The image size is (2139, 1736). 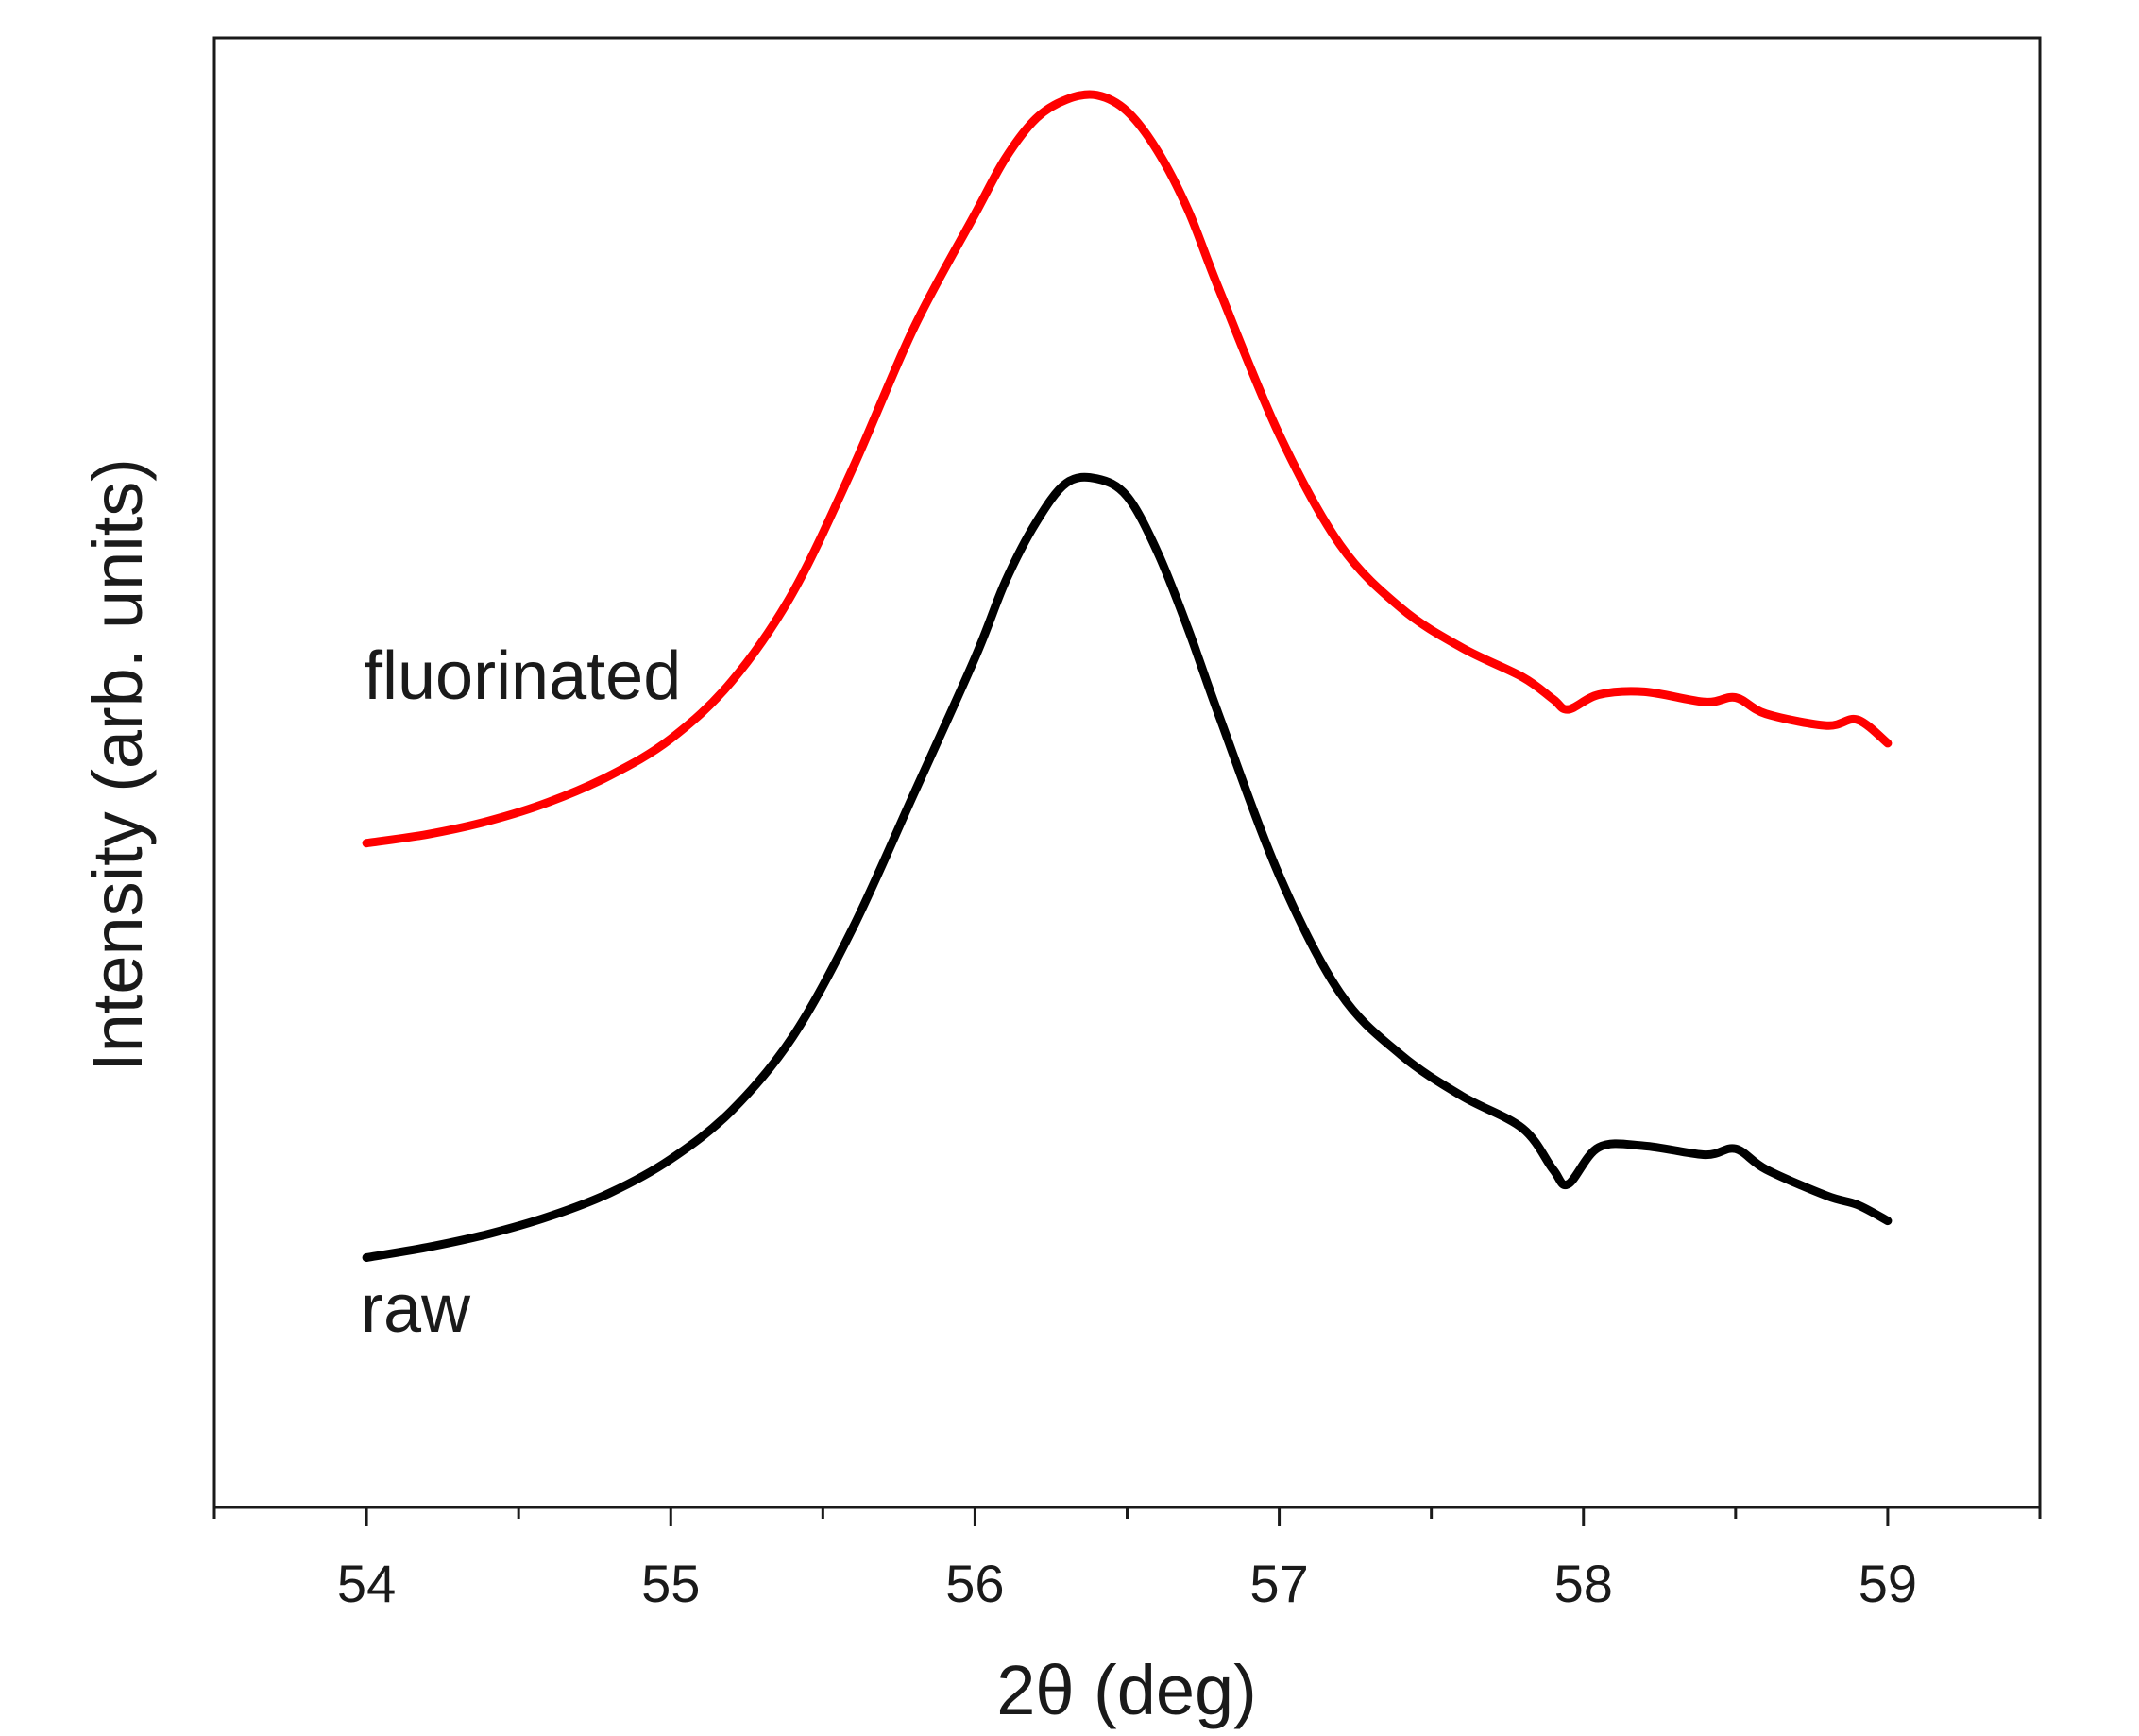 I want to click on annotation-fluorinated: fluorinated, so click(x=522, y=676).